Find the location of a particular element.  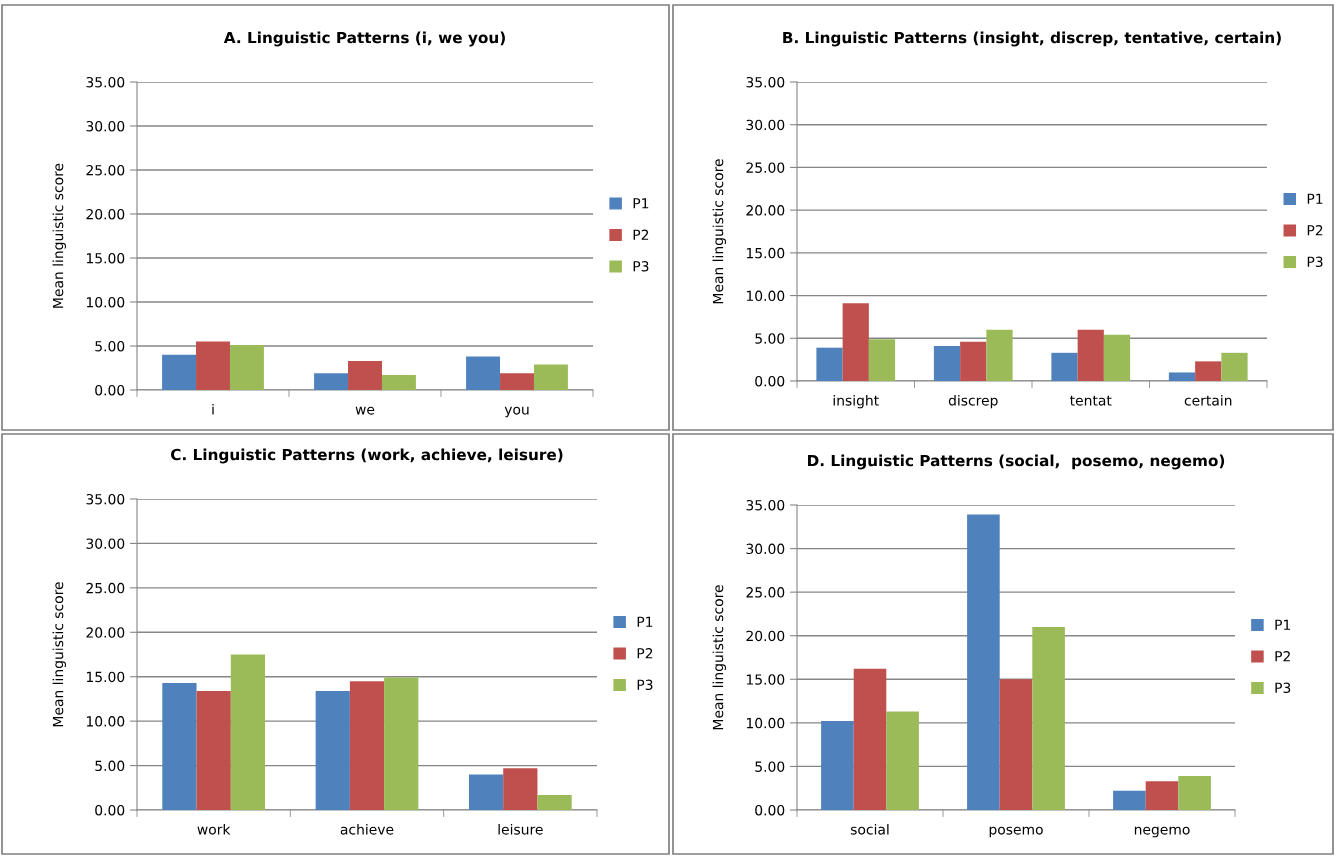

chart-title: C. Linguistic Patterns (work, achieve, leisure) is located at coordinates (367, 456).